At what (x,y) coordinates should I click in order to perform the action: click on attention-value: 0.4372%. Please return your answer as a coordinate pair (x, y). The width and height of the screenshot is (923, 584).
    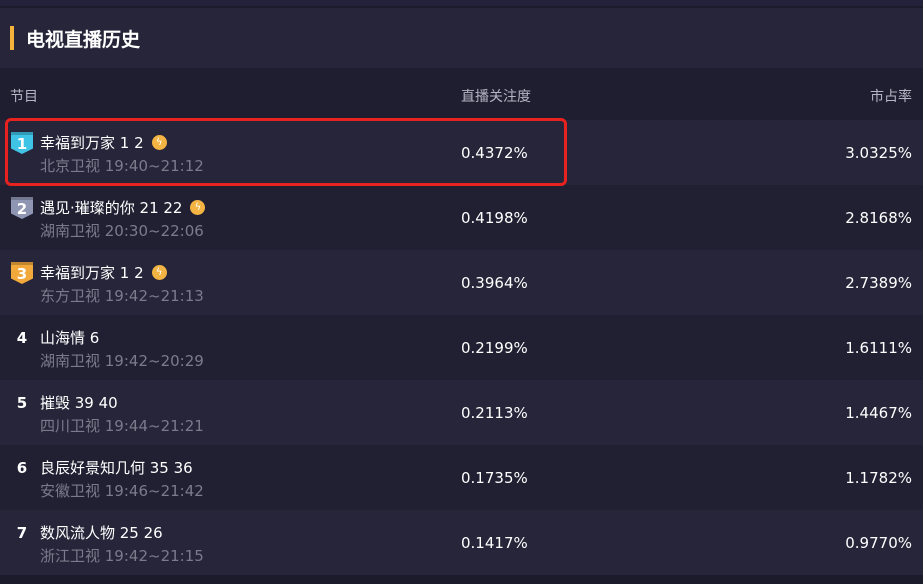
    Looking at the image, I should click on (494, 153).